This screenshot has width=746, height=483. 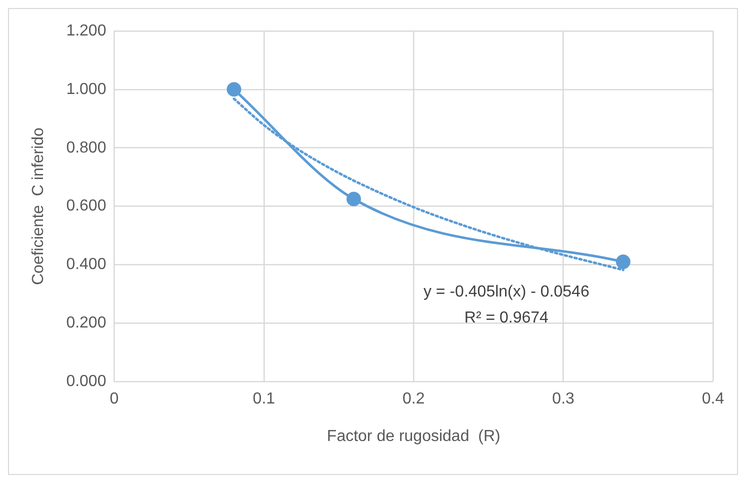 I want to click on y-tick-label: 0.200, so click(x=86, y=323).